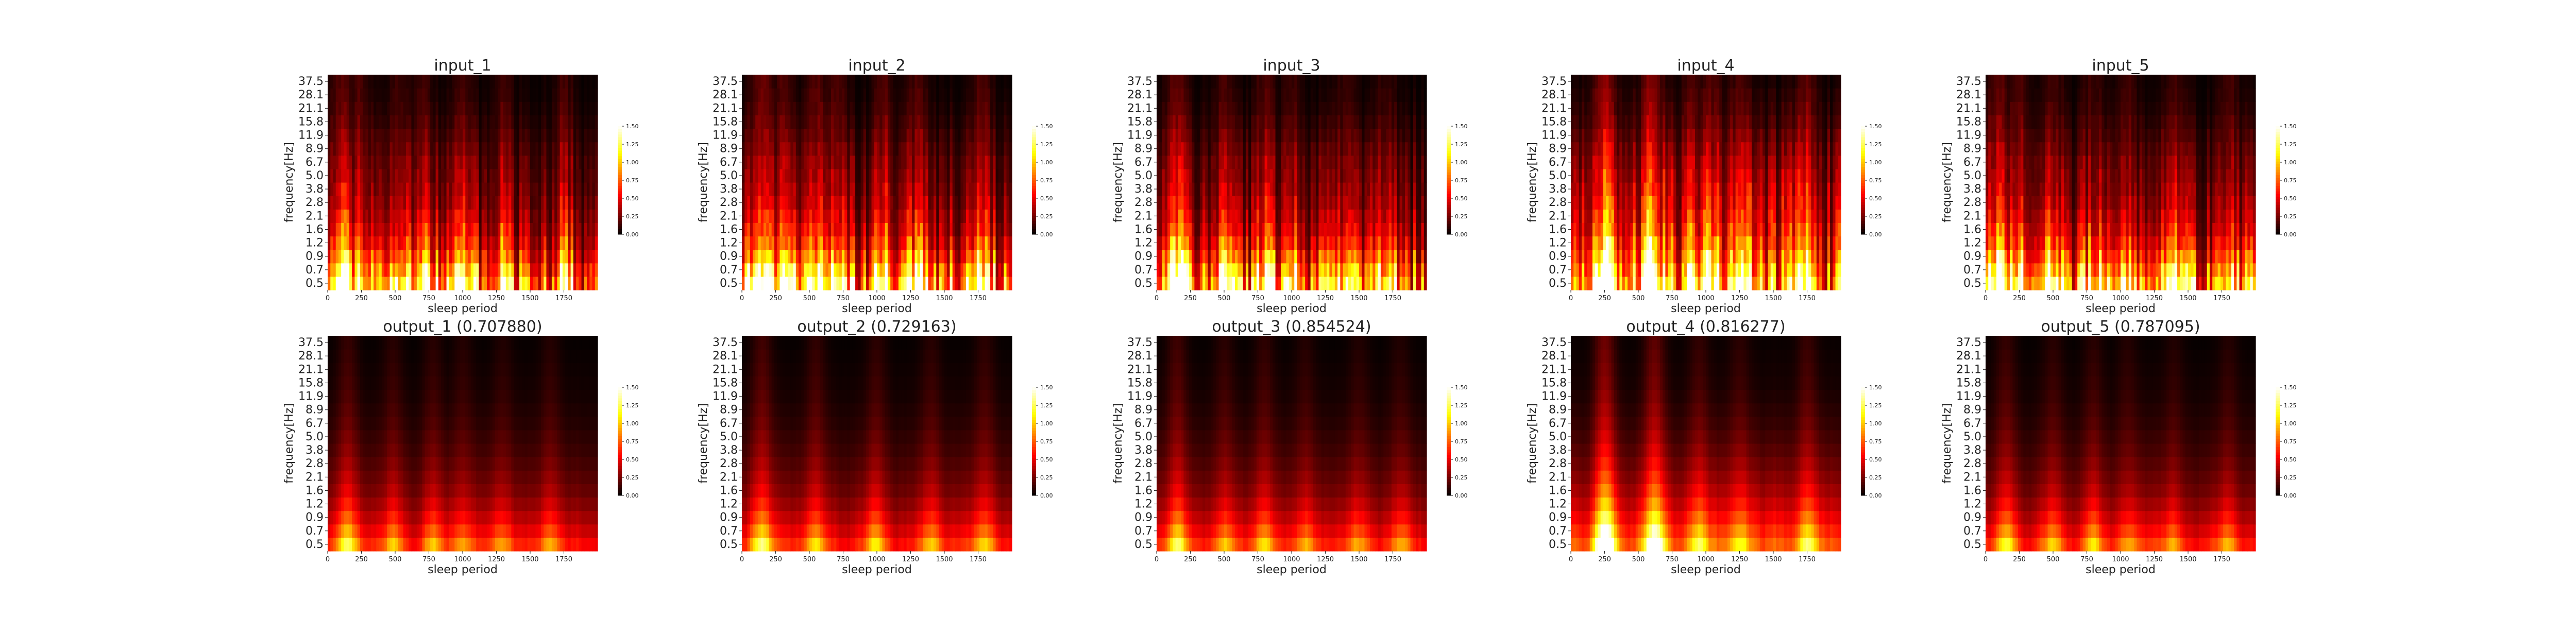 The width and height of the screenshot is (2576, 618). Describe the element at coordinates (729, 243) in the screenshot. I see `y-tick-label: 1.2` at that location.